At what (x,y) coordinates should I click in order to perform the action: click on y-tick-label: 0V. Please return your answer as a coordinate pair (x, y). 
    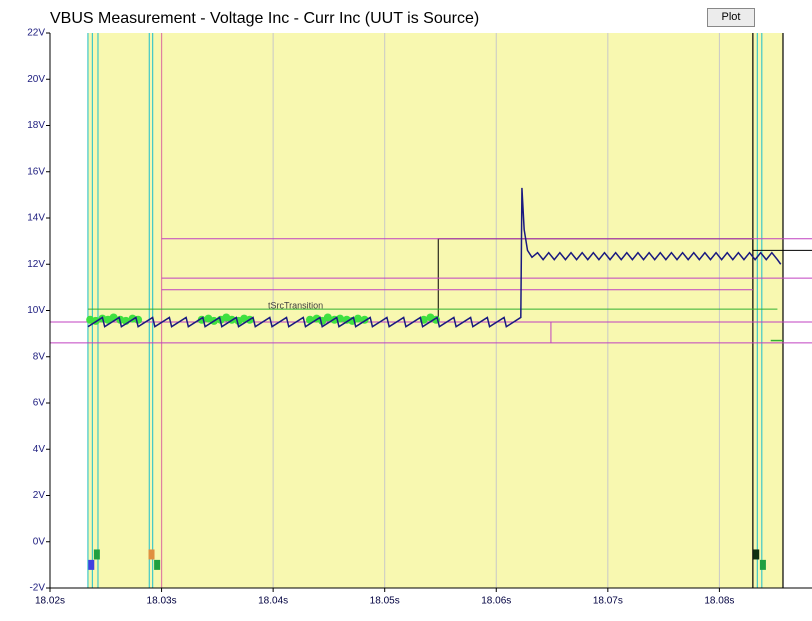
    Looking at the image, I should click on (39, 541).